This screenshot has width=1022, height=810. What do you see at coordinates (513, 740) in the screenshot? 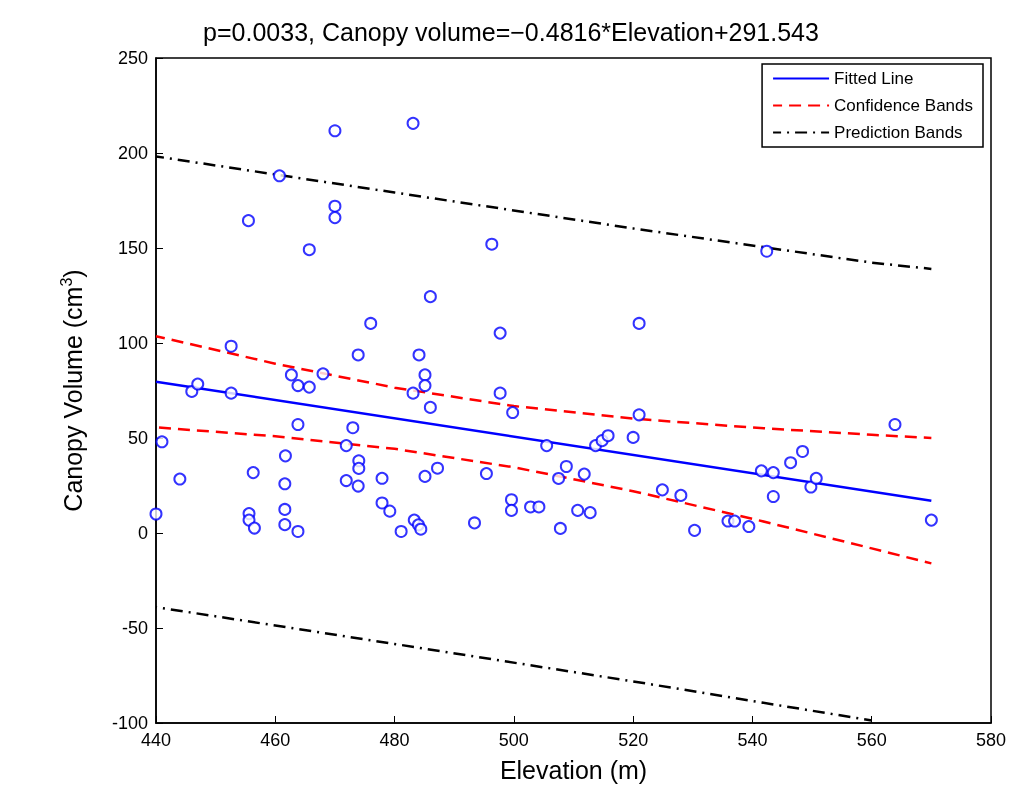
I see `x-tick-label: 500` at bounding box center [513, 740].